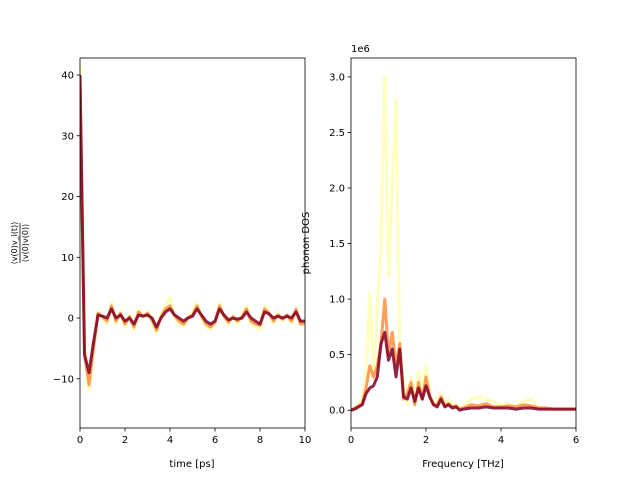 This screenshot has width=640, height=484. Describe the element at coordinates (337, 355) in the screenshot. I see `y-tick-label: 0.5` at that location.